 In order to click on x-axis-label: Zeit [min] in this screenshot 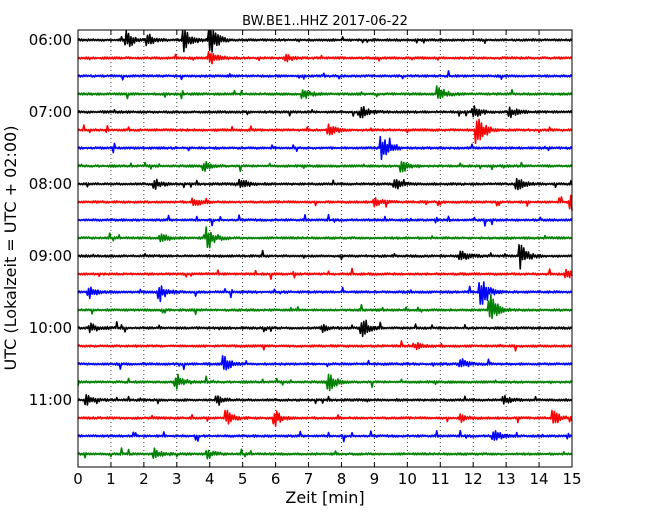, I will do `click(324, 497)`.